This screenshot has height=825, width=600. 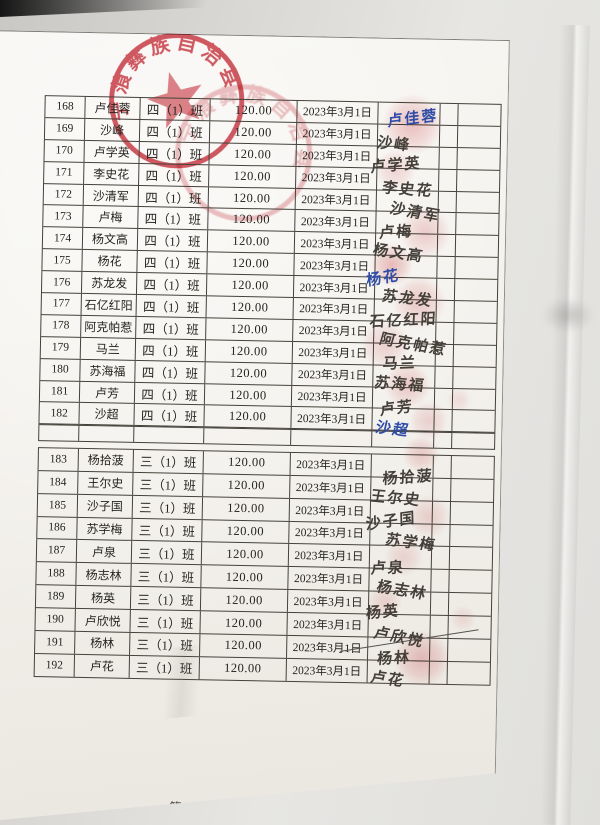 What do you see at coordinates (60, 392) in the screenshot?
I see `cell-index: 181` at bounding box center [60, 392].